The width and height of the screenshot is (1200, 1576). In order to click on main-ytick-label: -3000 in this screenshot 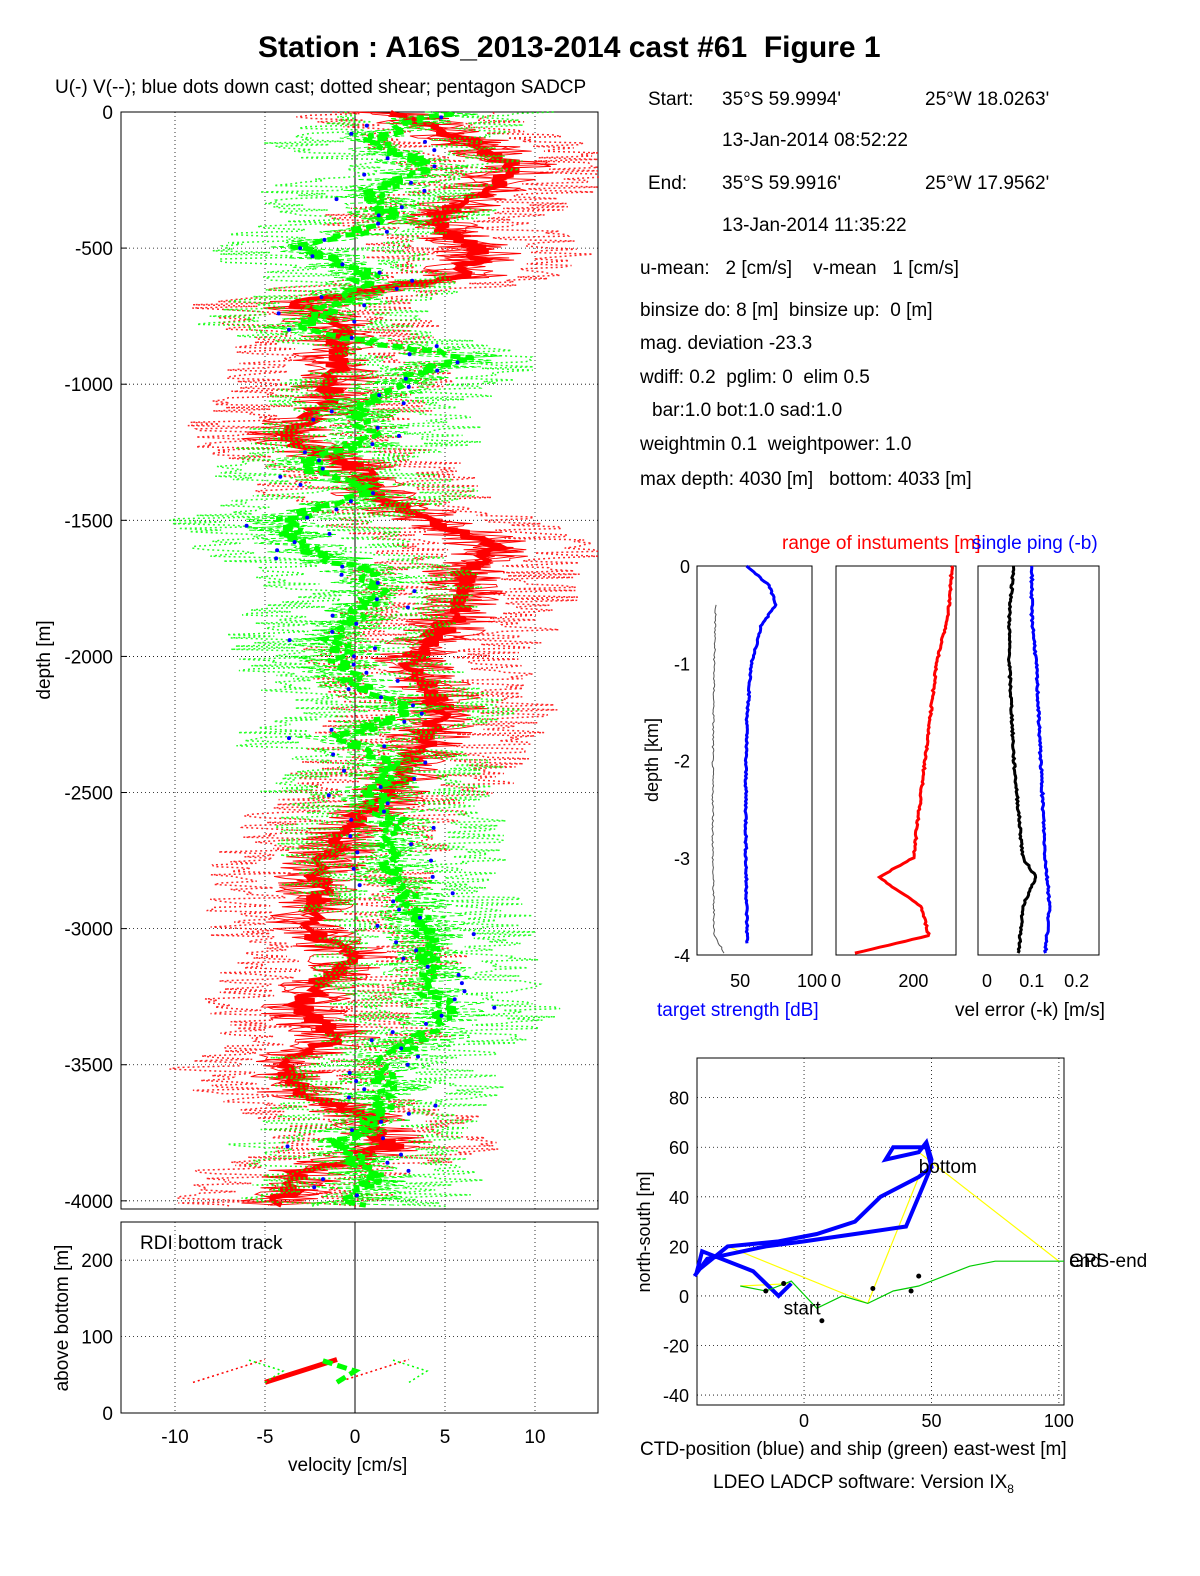, I will do `click(88, 930)`.